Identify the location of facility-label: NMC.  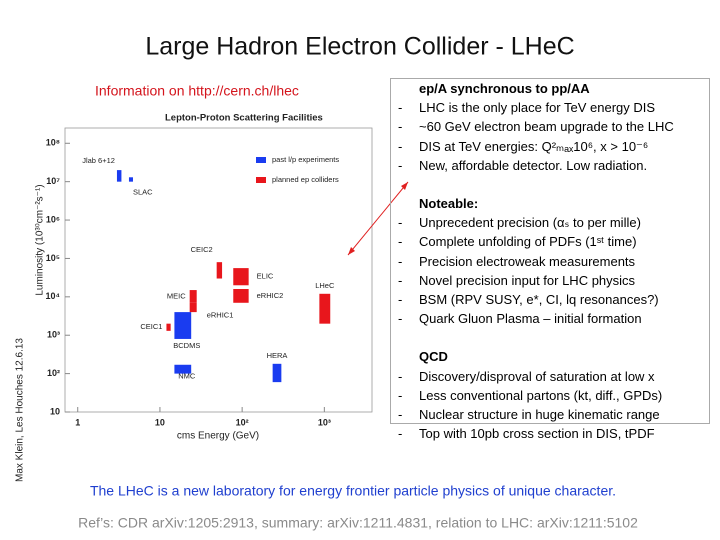
(187, 376).